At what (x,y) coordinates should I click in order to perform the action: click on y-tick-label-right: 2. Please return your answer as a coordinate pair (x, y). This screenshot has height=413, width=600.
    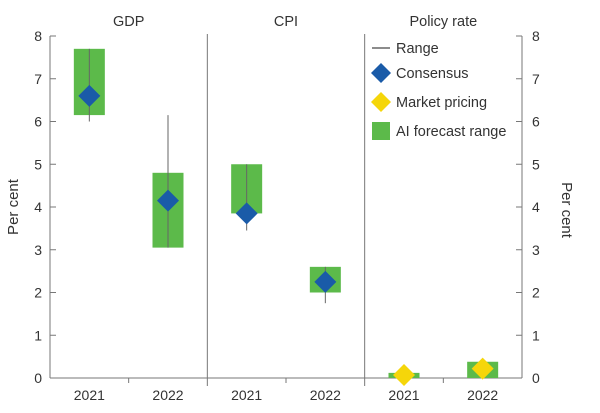
    Looking at the image, I should click on (536, 293).